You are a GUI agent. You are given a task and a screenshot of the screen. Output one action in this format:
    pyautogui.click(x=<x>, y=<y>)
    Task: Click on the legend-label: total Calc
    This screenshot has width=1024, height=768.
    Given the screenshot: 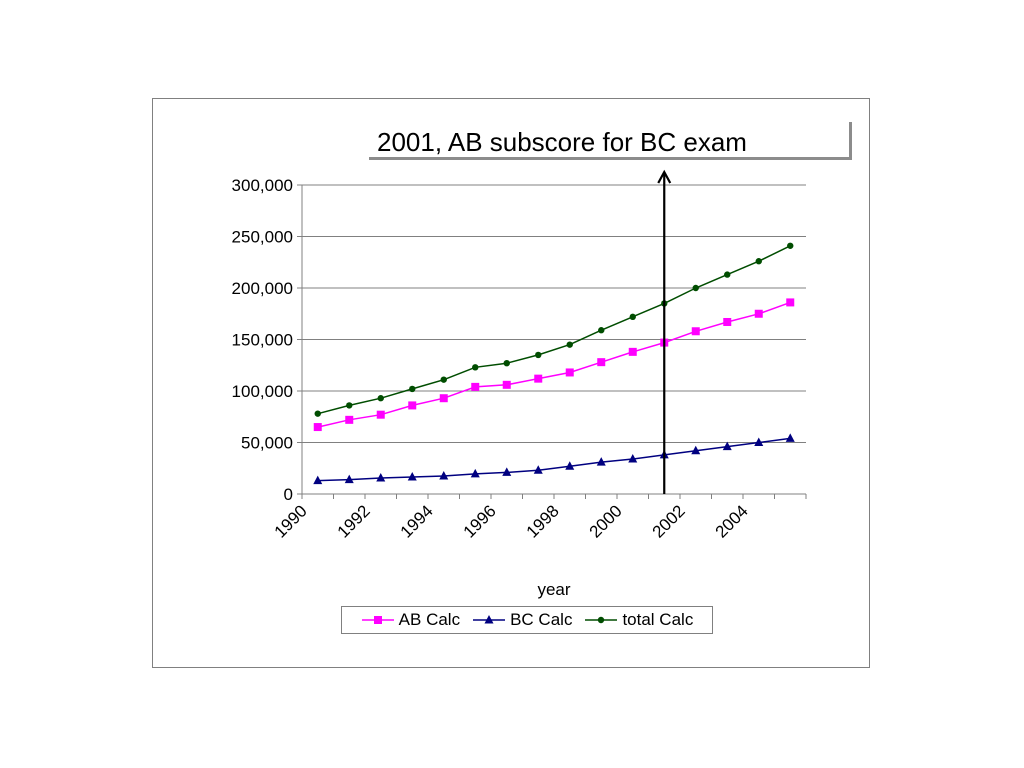 What is the action you would take?
    pyautogui.click(x=658, y=619)
    